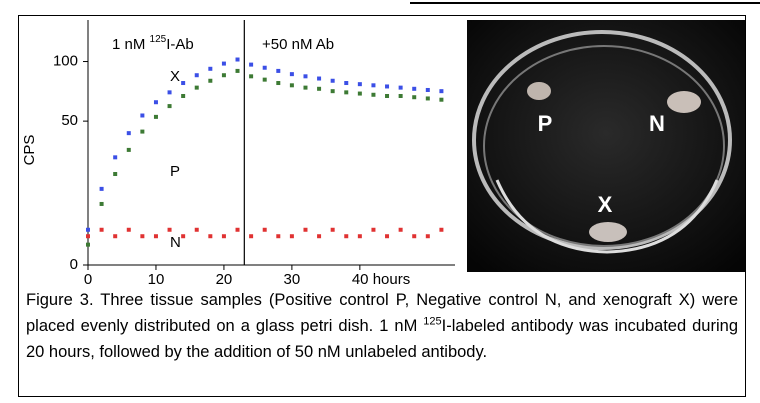 The width and height of the screenshot is (760, 403). What do you see at coordinates (131, 44) in the screenshot?
I see `annotation-text: 1 nM` at bounding box center [131, 44].